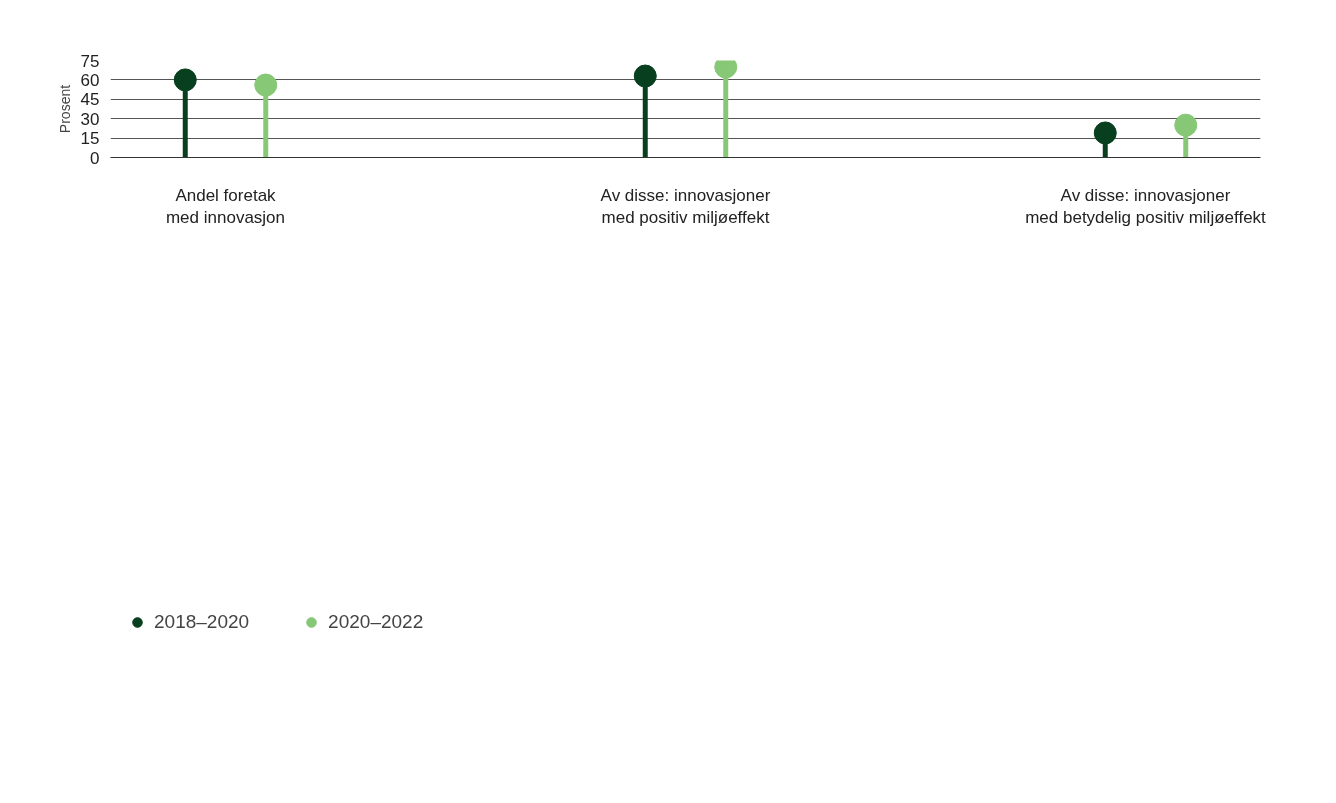 The image size is (1336, 803). I want to click on y-tick-label: 0, so click(95, 158).